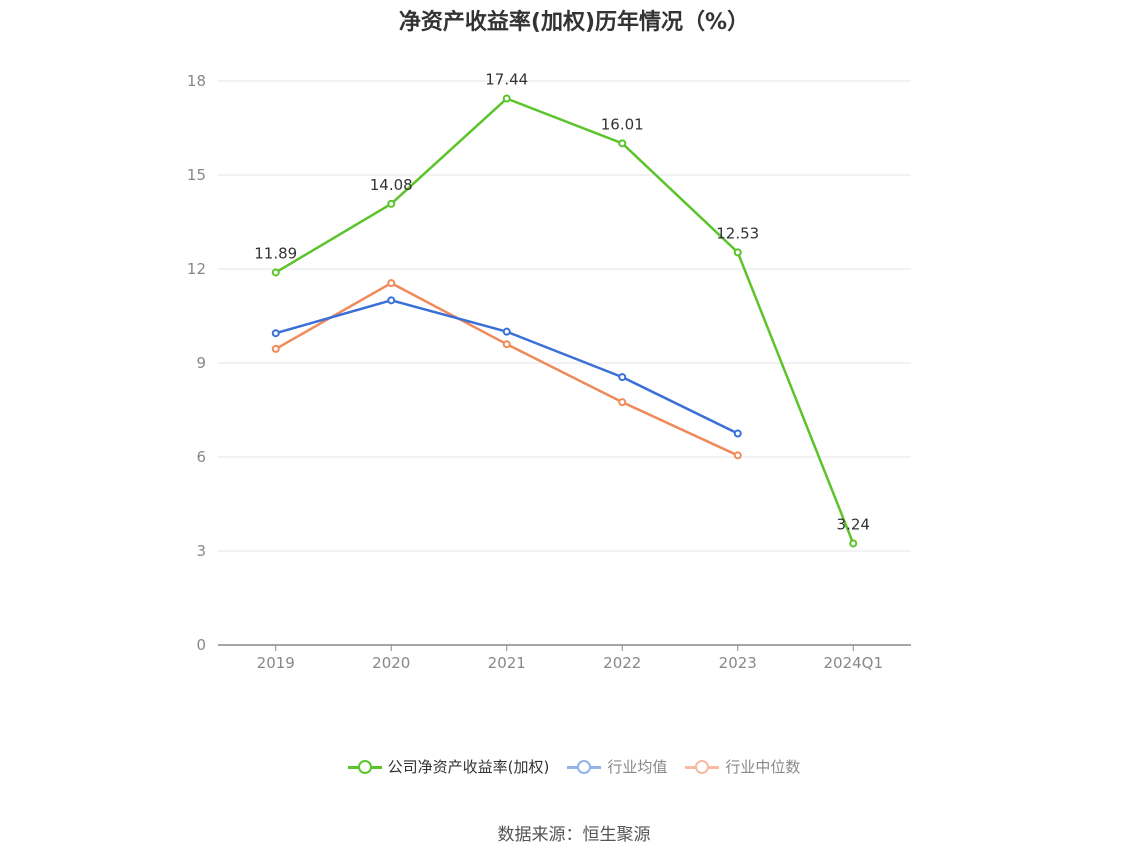  What do you see at coordinates (391, 663) in the screenshot?
I see `x-tick-label: 2020` at bounding box center [391, 663].